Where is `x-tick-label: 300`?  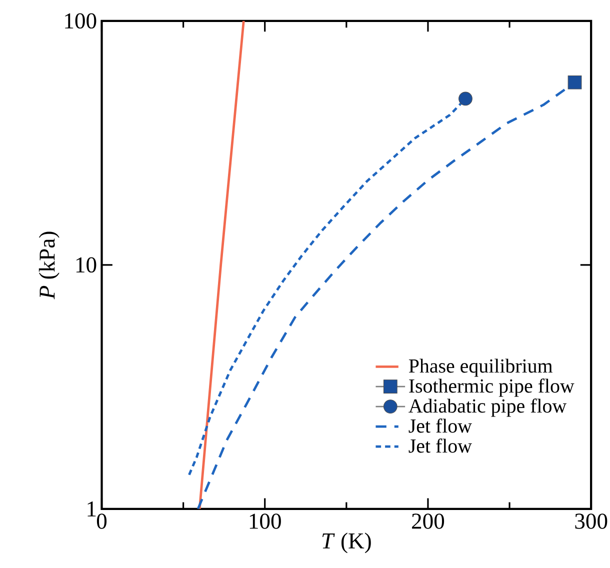
x-tick-label: 300 is located at coordinates (591, 521).